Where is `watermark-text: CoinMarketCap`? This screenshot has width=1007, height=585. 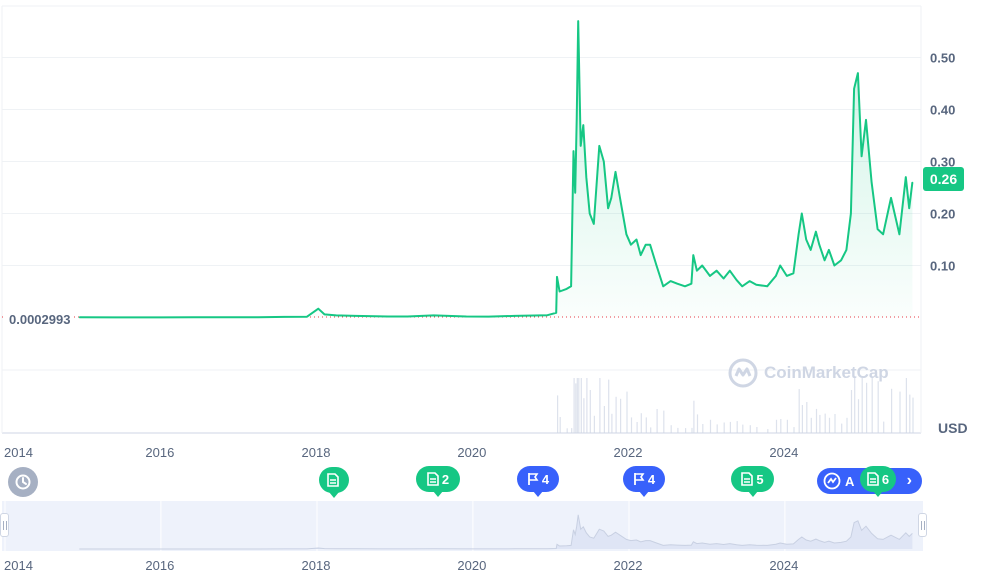 watermark-text: CoinMarketCap is located at coordinates (826, 372).